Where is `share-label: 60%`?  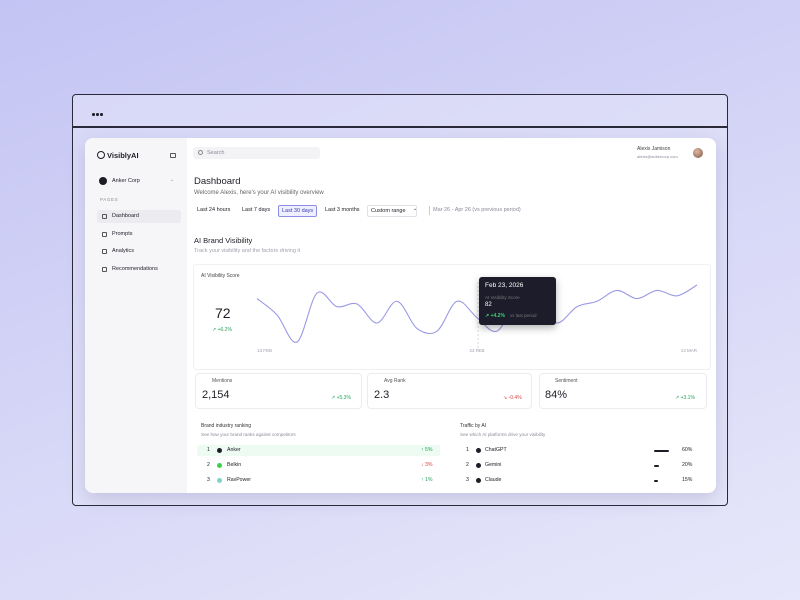 share-label: 60% is located at coordinates (687, 450).